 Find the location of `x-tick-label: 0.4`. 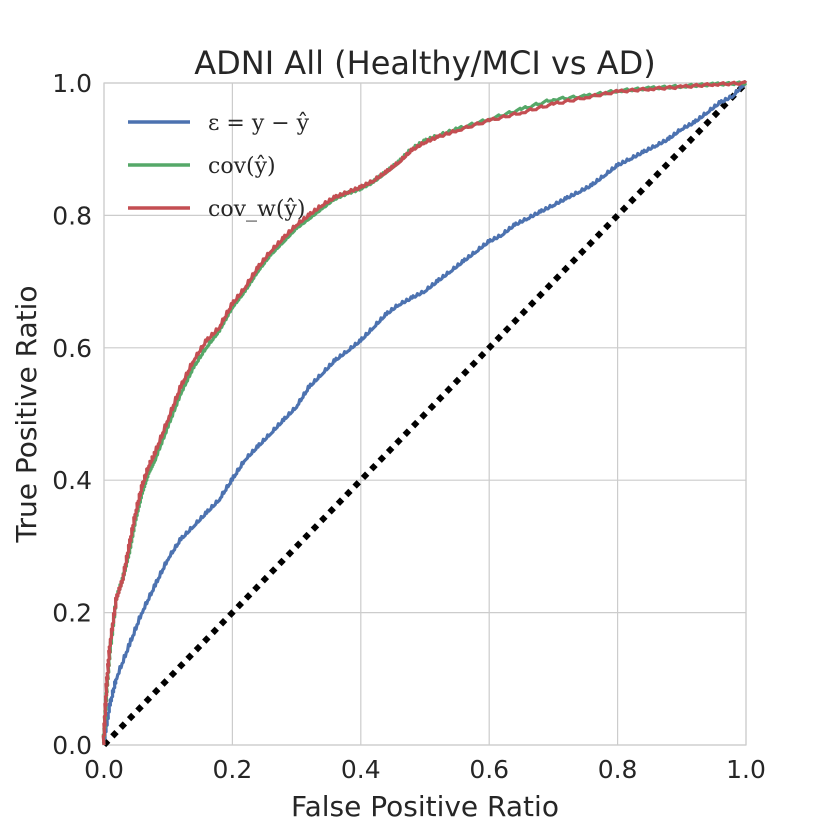

x-tick-label: 0.4 is located at coordinates (361, 769).